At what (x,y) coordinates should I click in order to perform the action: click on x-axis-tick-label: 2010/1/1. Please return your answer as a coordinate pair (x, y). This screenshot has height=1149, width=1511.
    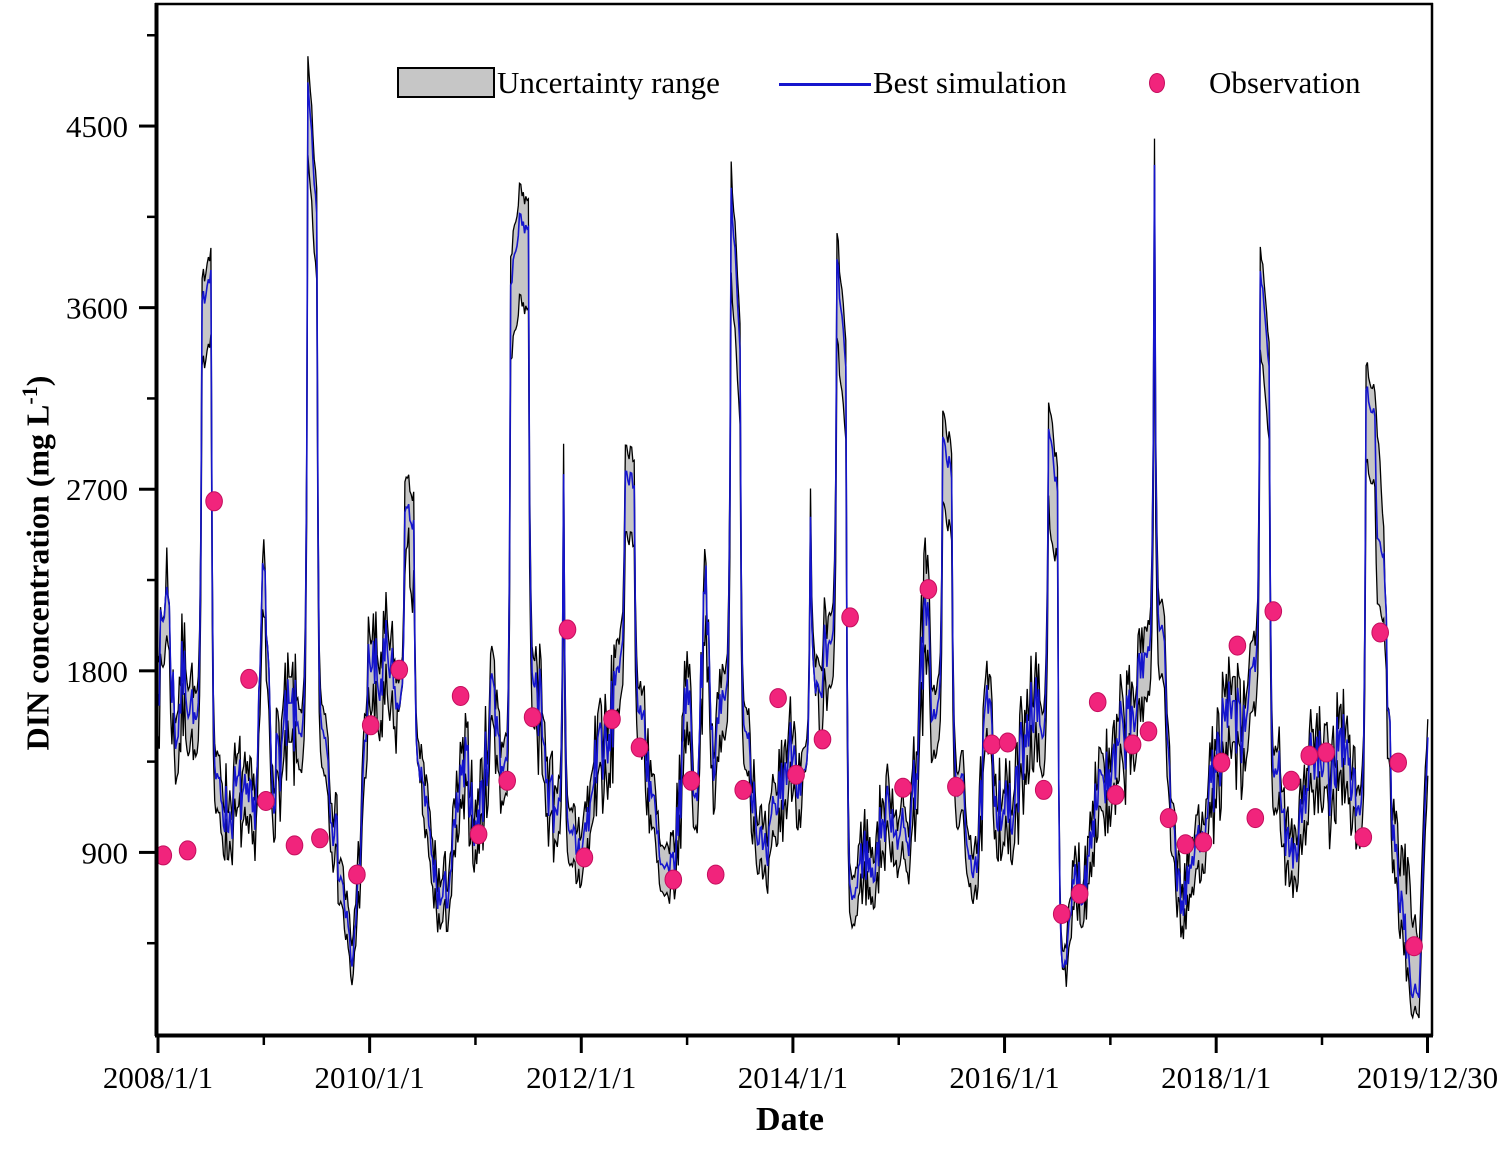
    Looking at the image, I should click on (370, 1077).